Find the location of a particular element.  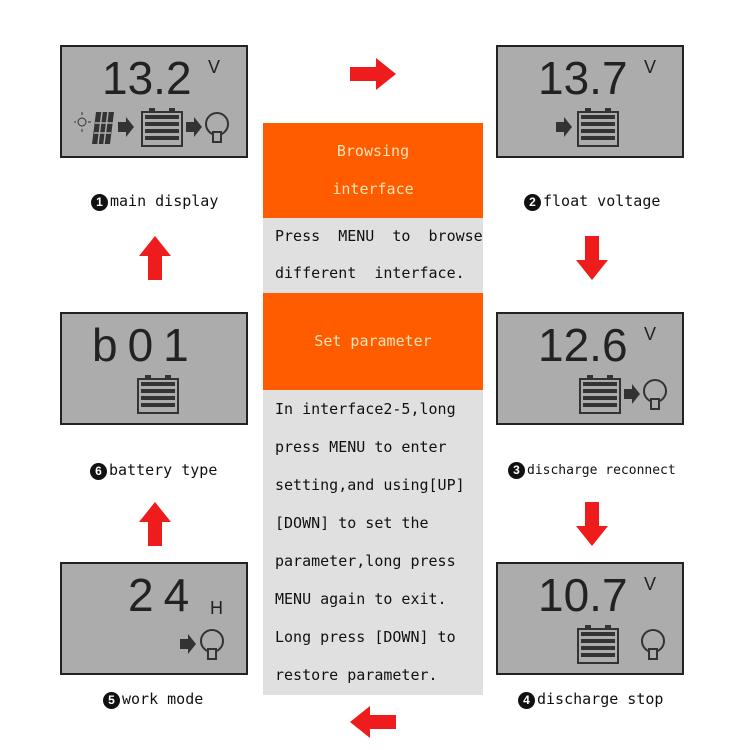

browsing-title: Browsing is located at coordinates (373, 151).